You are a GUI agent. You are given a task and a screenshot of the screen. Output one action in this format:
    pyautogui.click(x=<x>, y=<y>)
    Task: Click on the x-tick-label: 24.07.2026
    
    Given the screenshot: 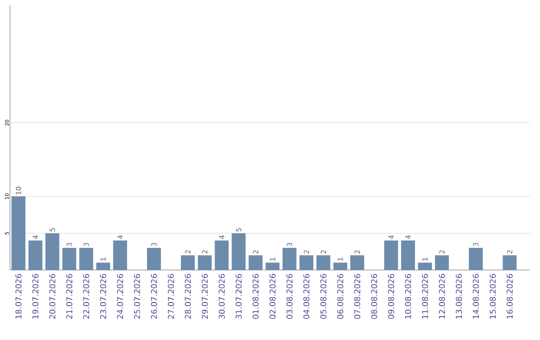 What is the action you would take?
    pyautogui.click(x=120, y=296)
    